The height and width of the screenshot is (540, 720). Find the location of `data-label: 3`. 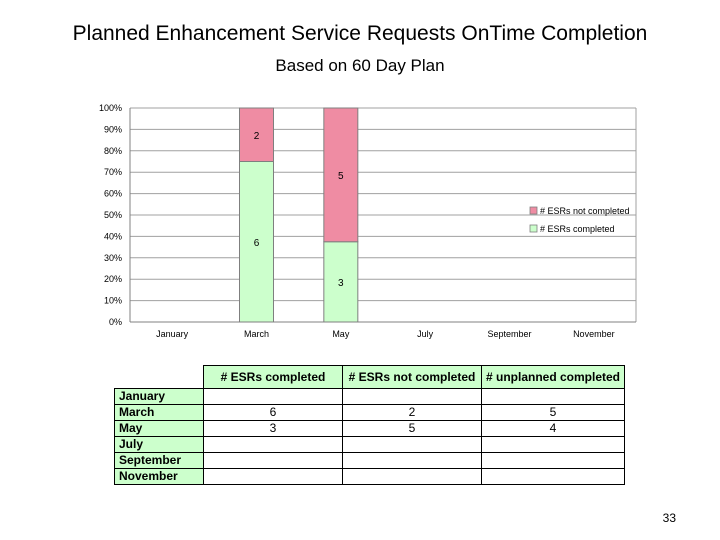

data-label: 3 is located at coordinates (341, 283).